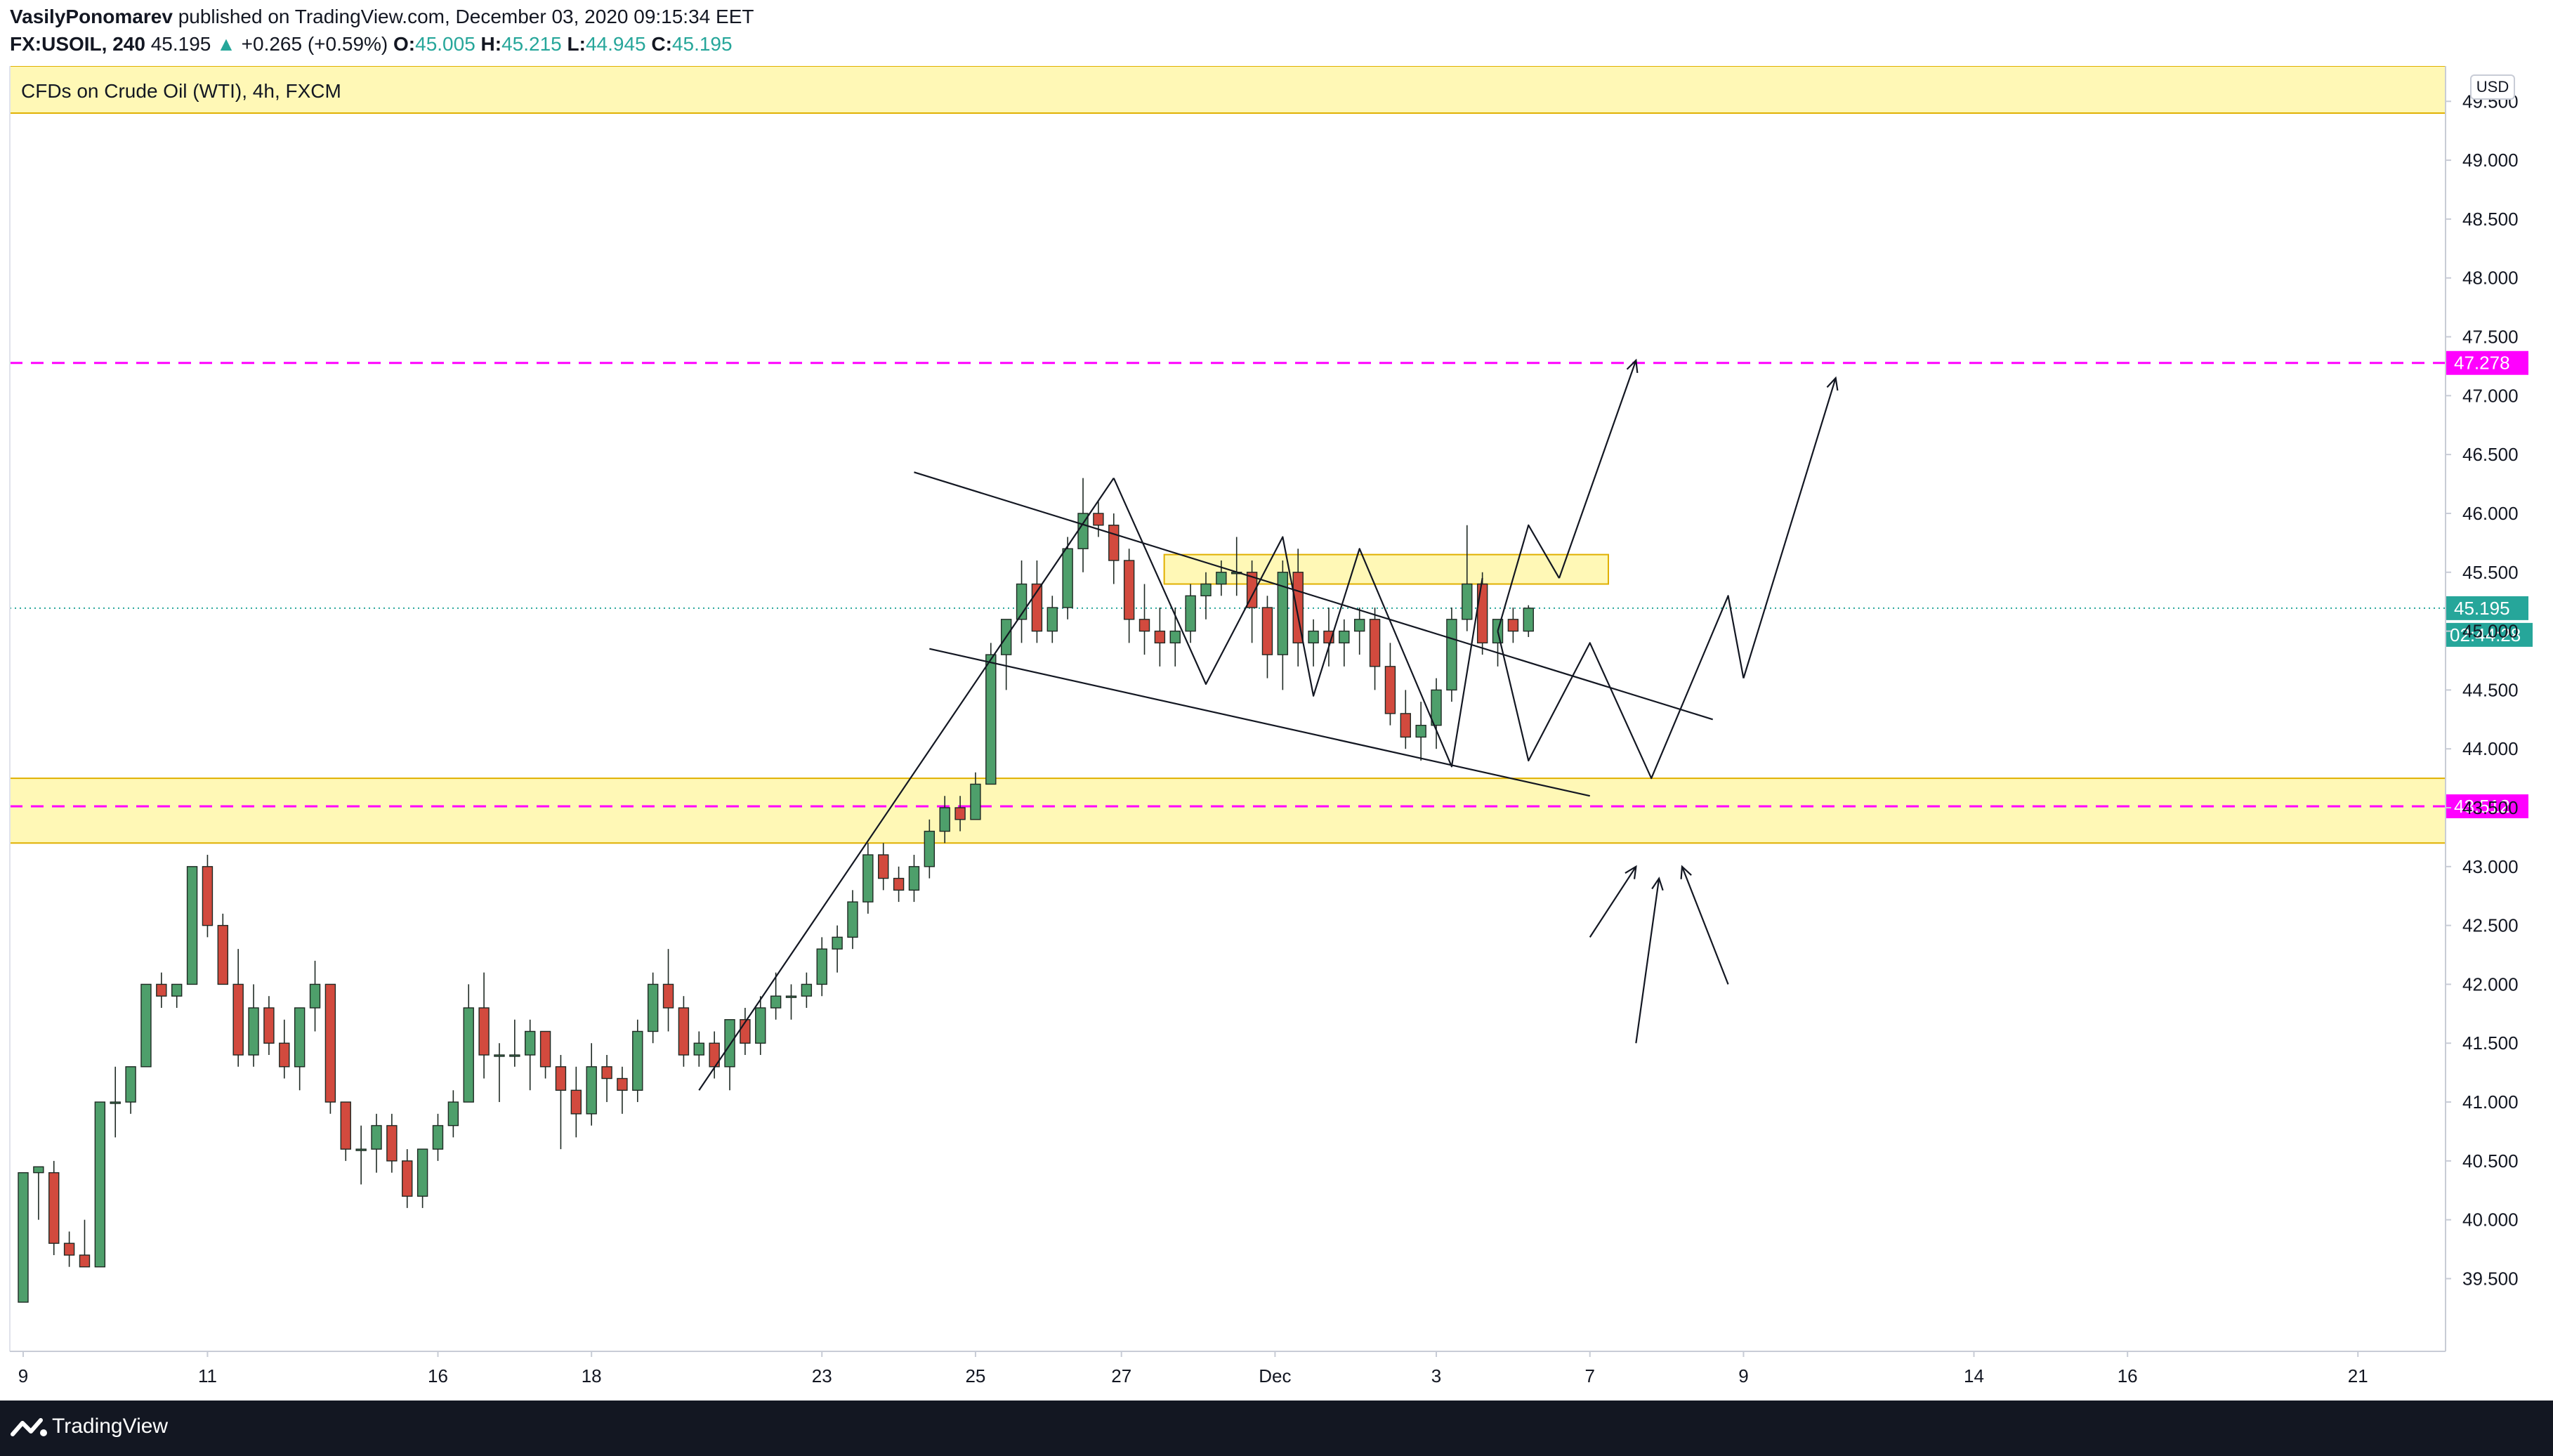 This screenshot has height=1456, width=2553. What do you see at coordinates (1590, 1375) in the screenshot?
I see `x-tick-label: 7` at bounding box center [1590, 1375].